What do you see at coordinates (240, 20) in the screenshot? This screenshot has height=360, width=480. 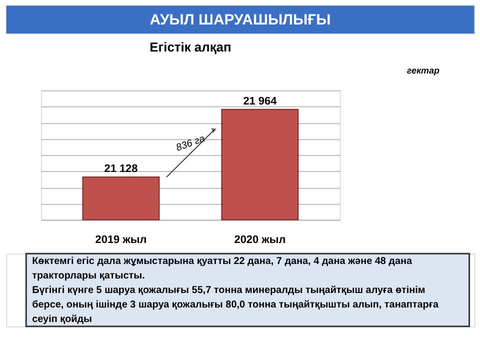 I see `chart-title: АУЫЛ ШАРУАШЫЛЫҒЫ` at bounding box center [240, 20].